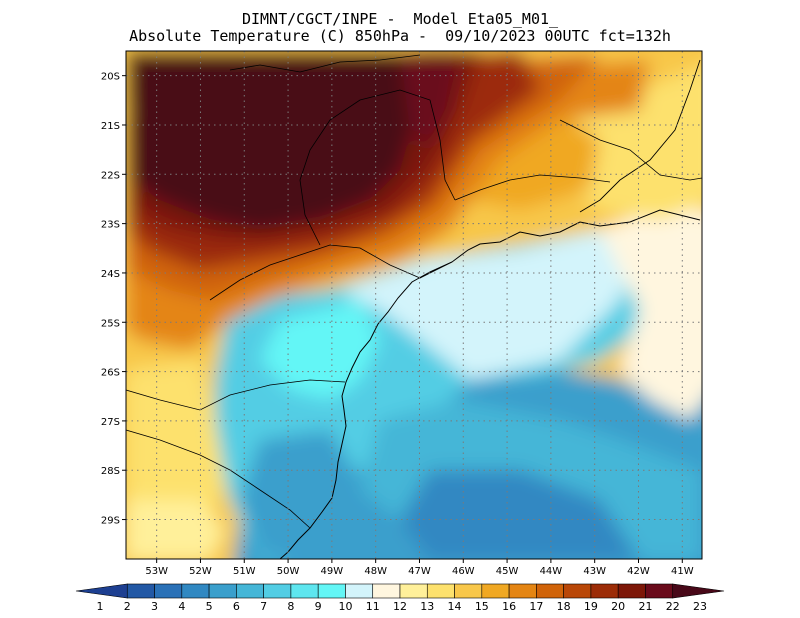 This screenshot has height=618, width=800. What do you see at coordinates (427, 606) in the screenshot?
I see `colorbar-label: 13` at bounding box center [427, 606].